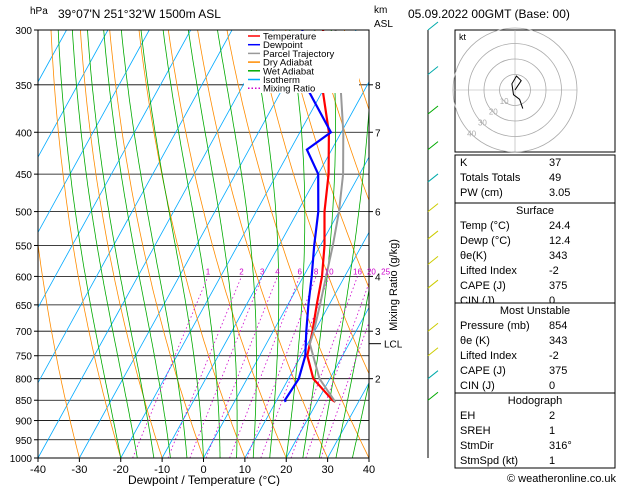 The width and height of the screenshot is (629, 486). Describe the element at coordinates (283, 45) in the screenshot. I see `legend-entry-label: Dewpoint` at that location.